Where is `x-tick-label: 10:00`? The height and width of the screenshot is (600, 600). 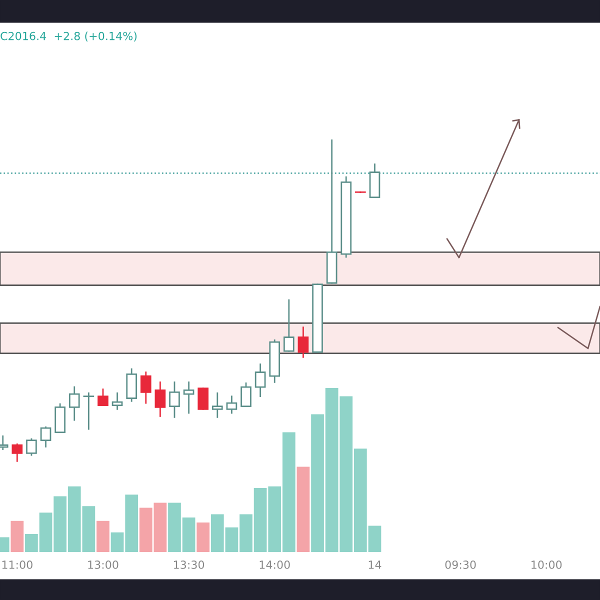 x-tick-label: 10:00 is located at coordinates (547, 564).